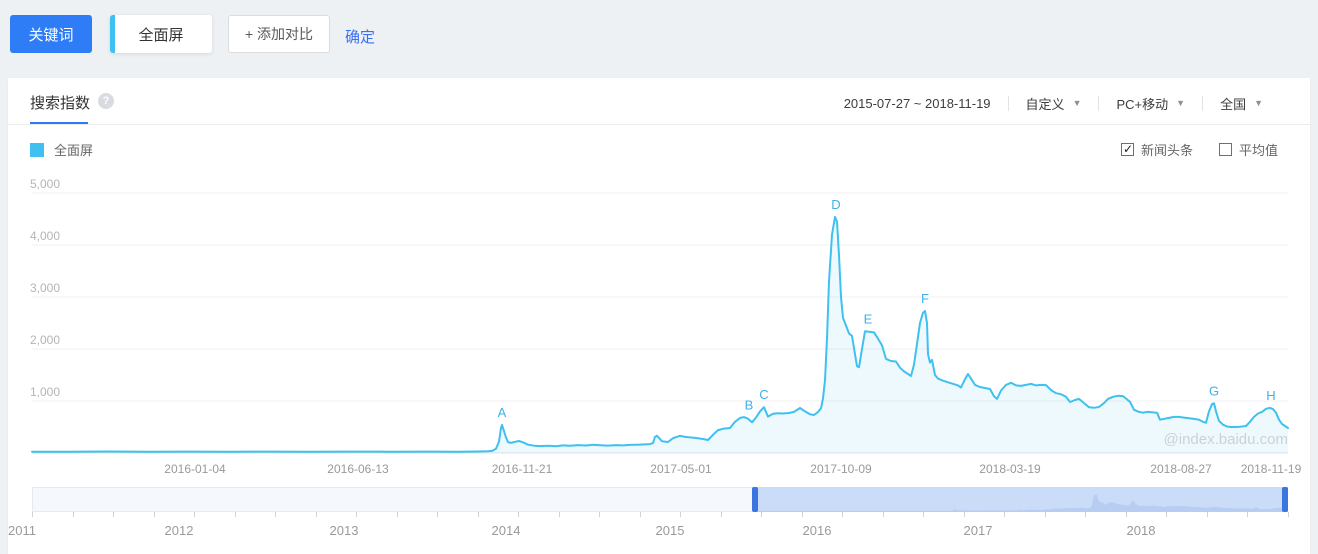  I want to click on watermark: @index.baidu.com, so click(1226, 439).